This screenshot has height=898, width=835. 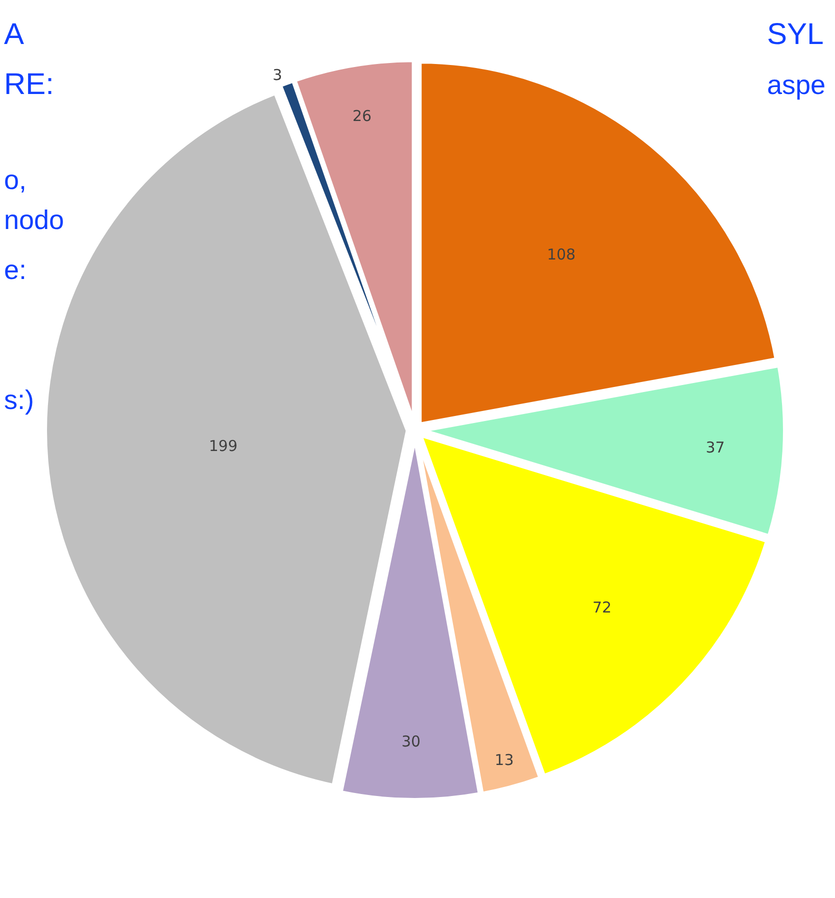 What do you see at coordinates (19, 400) in the screenshot?
I see `text: s:)` at bounding box center [19, 400].